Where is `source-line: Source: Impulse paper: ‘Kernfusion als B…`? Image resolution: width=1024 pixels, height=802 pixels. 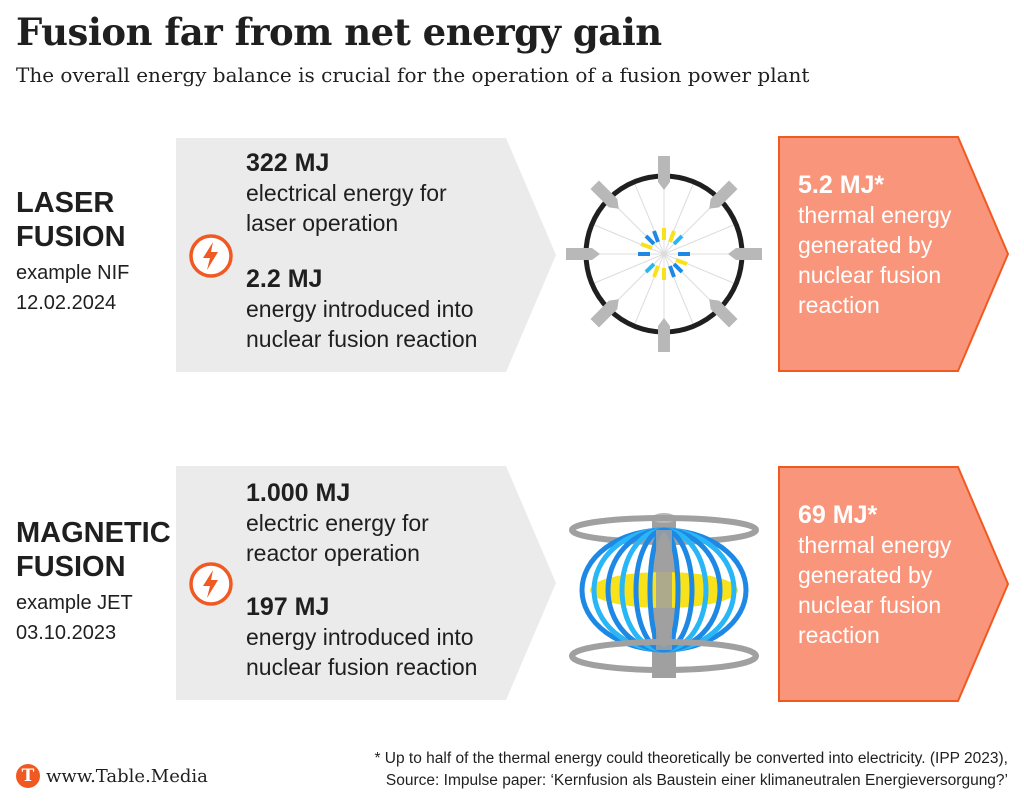 source-line: Source: Impulse paper: ‘Kernfusion als B… is located at coordinates (696, 780).